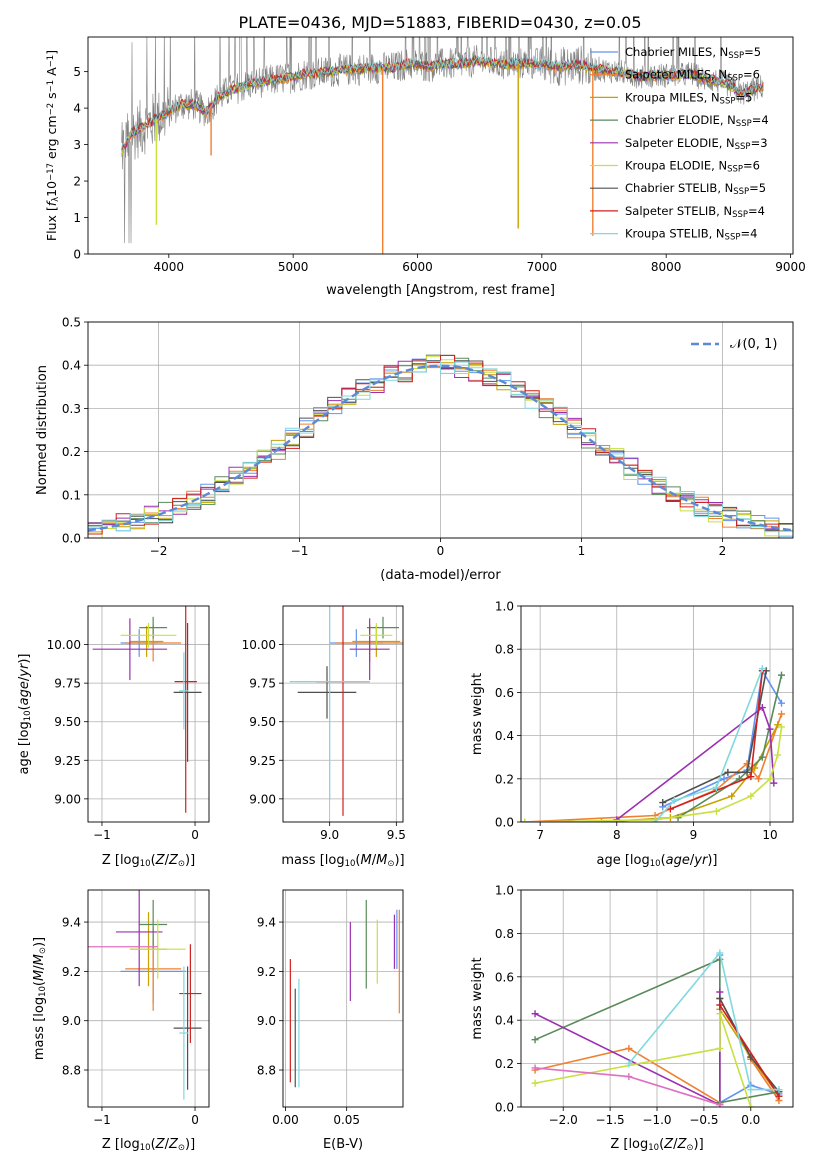 Image resolution: width=819 pixels, height=1170 pixels. What do you see at coordinates (542, 267) in the screenshot?
I see `x-tick-label: 7000` at bounding box center [542, 267].